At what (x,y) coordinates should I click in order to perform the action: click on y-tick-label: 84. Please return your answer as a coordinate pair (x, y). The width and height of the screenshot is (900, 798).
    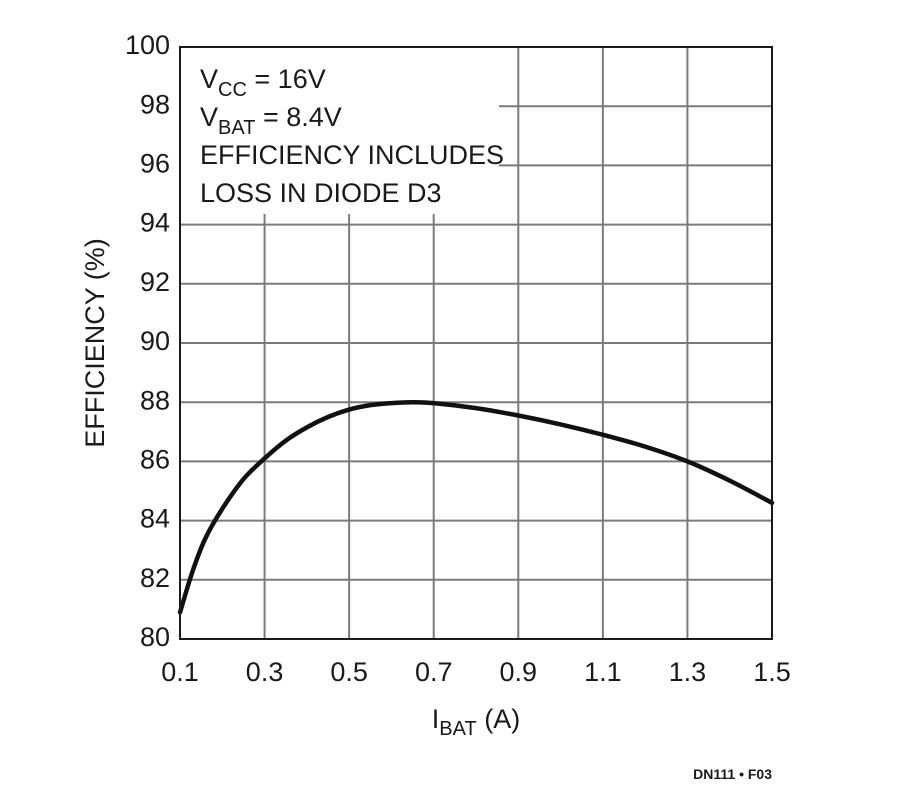
    Looking at the image, I should click on (155, 519).